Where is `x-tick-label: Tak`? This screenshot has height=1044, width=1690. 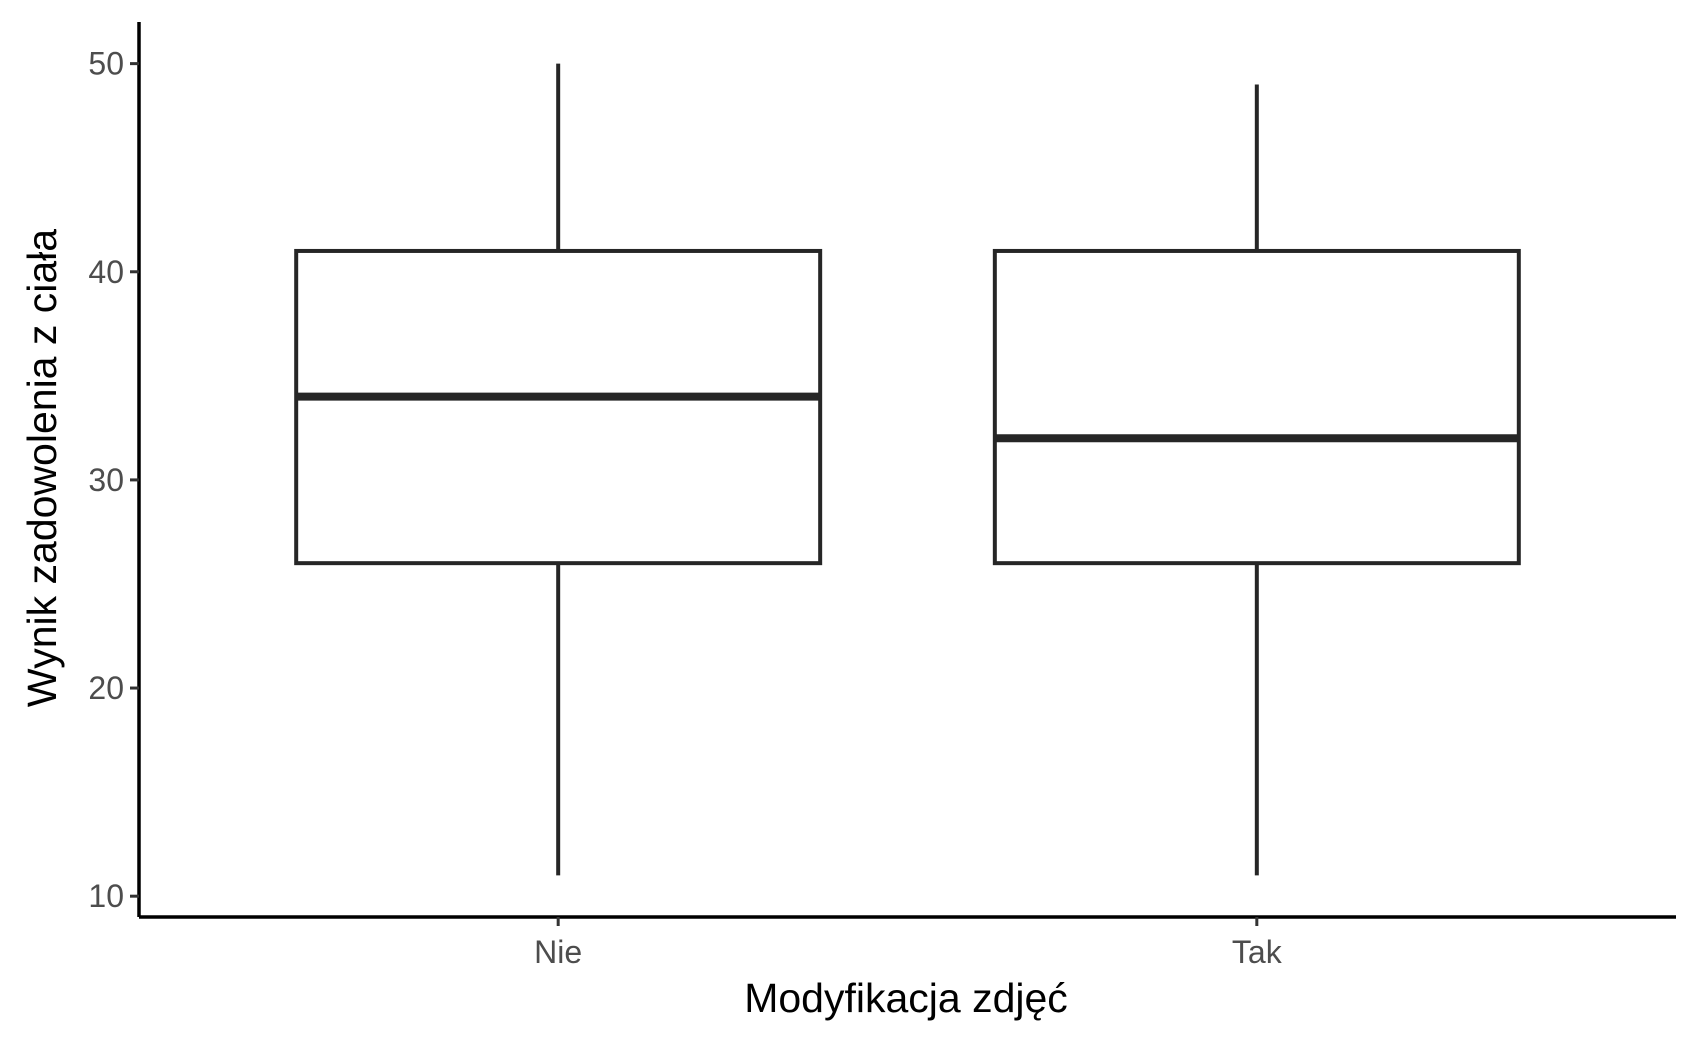
x-tick-label: Tak is located at coordinates (1257, 952).